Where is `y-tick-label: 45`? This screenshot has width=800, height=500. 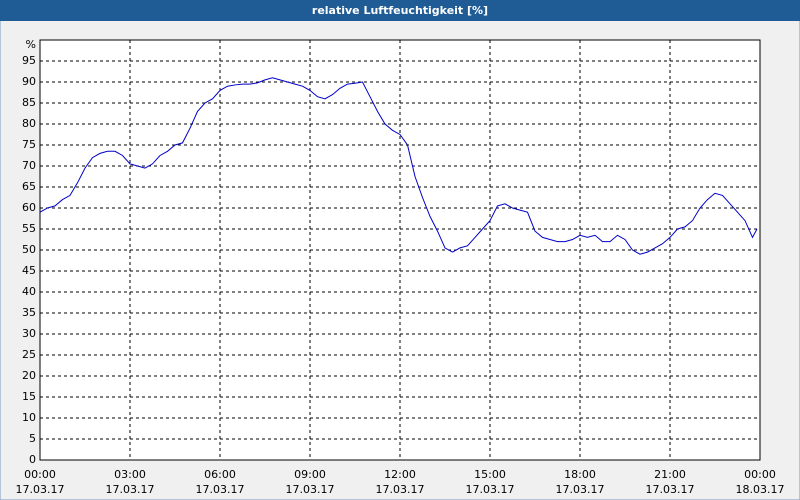
y-tick-label: 45 is located at coordinates (29, 270).